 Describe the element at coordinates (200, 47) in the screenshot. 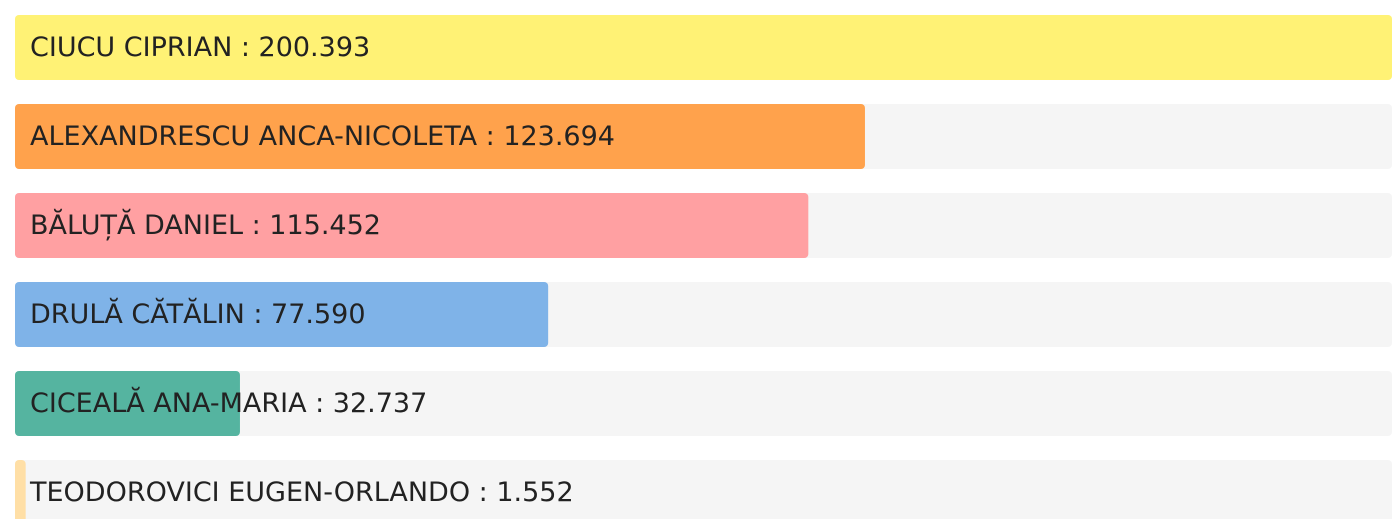

I see `bar-label: CIUCU CIPRIAN : 200.393` at that location.